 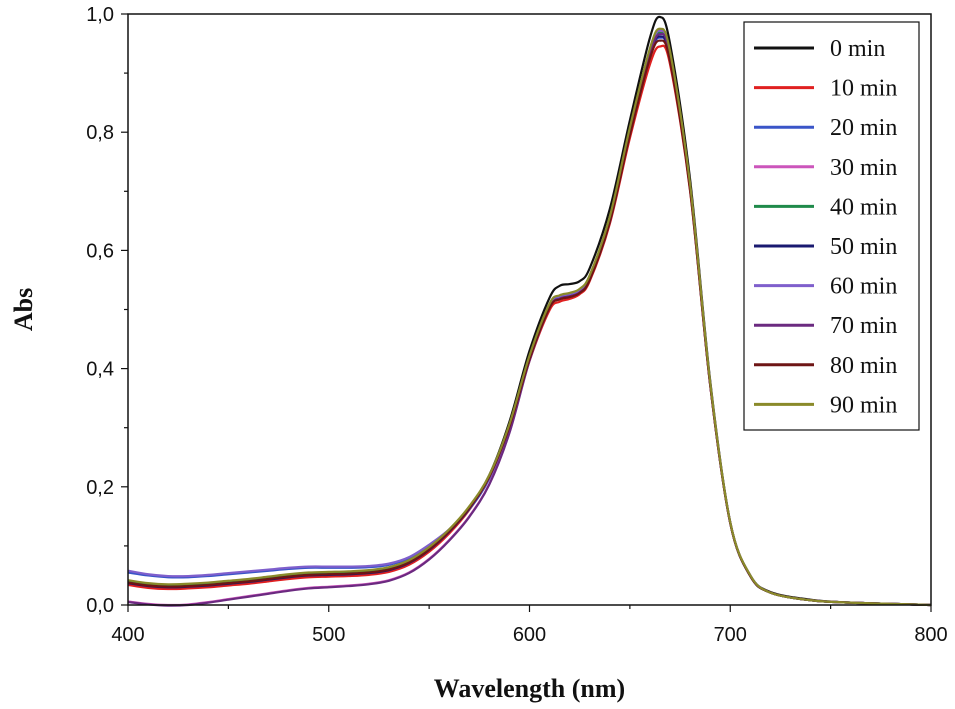 I want to click on legend-label: 20 min, so click(x=863, y=128).